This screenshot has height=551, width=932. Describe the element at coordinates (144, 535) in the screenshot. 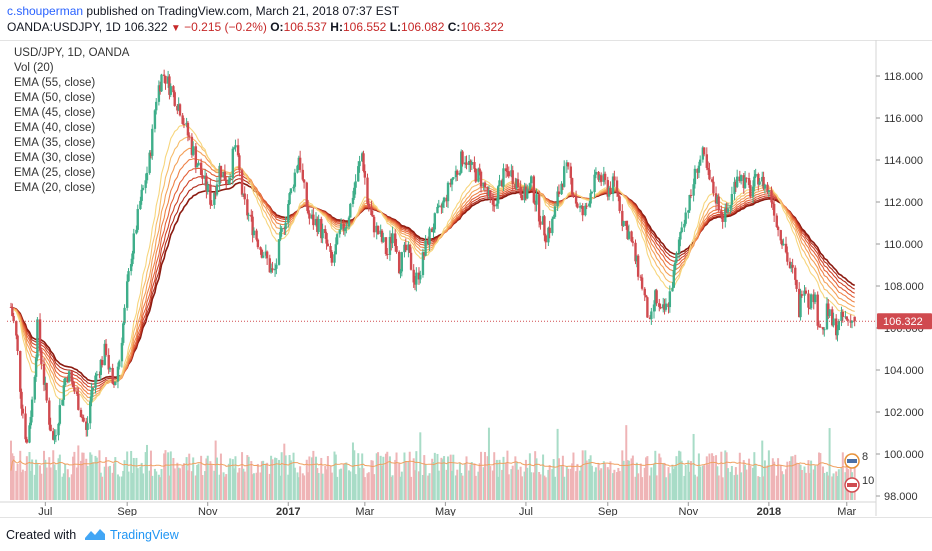

I see `tradingview-brand-link: TradingView` at that location.